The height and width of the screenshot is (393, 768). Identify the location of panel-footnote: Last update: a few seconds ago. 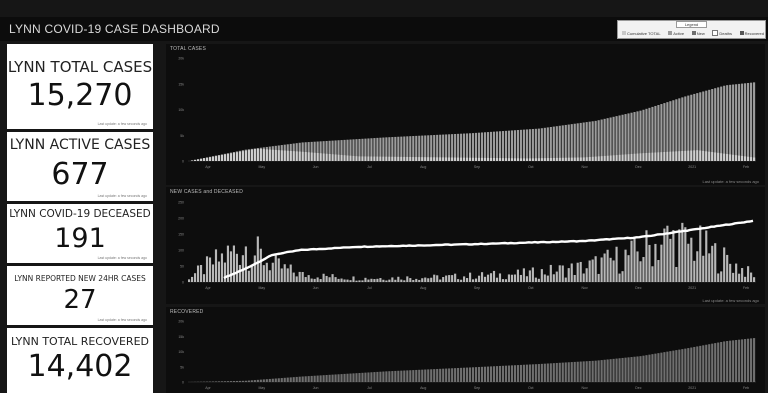
(730, 300).